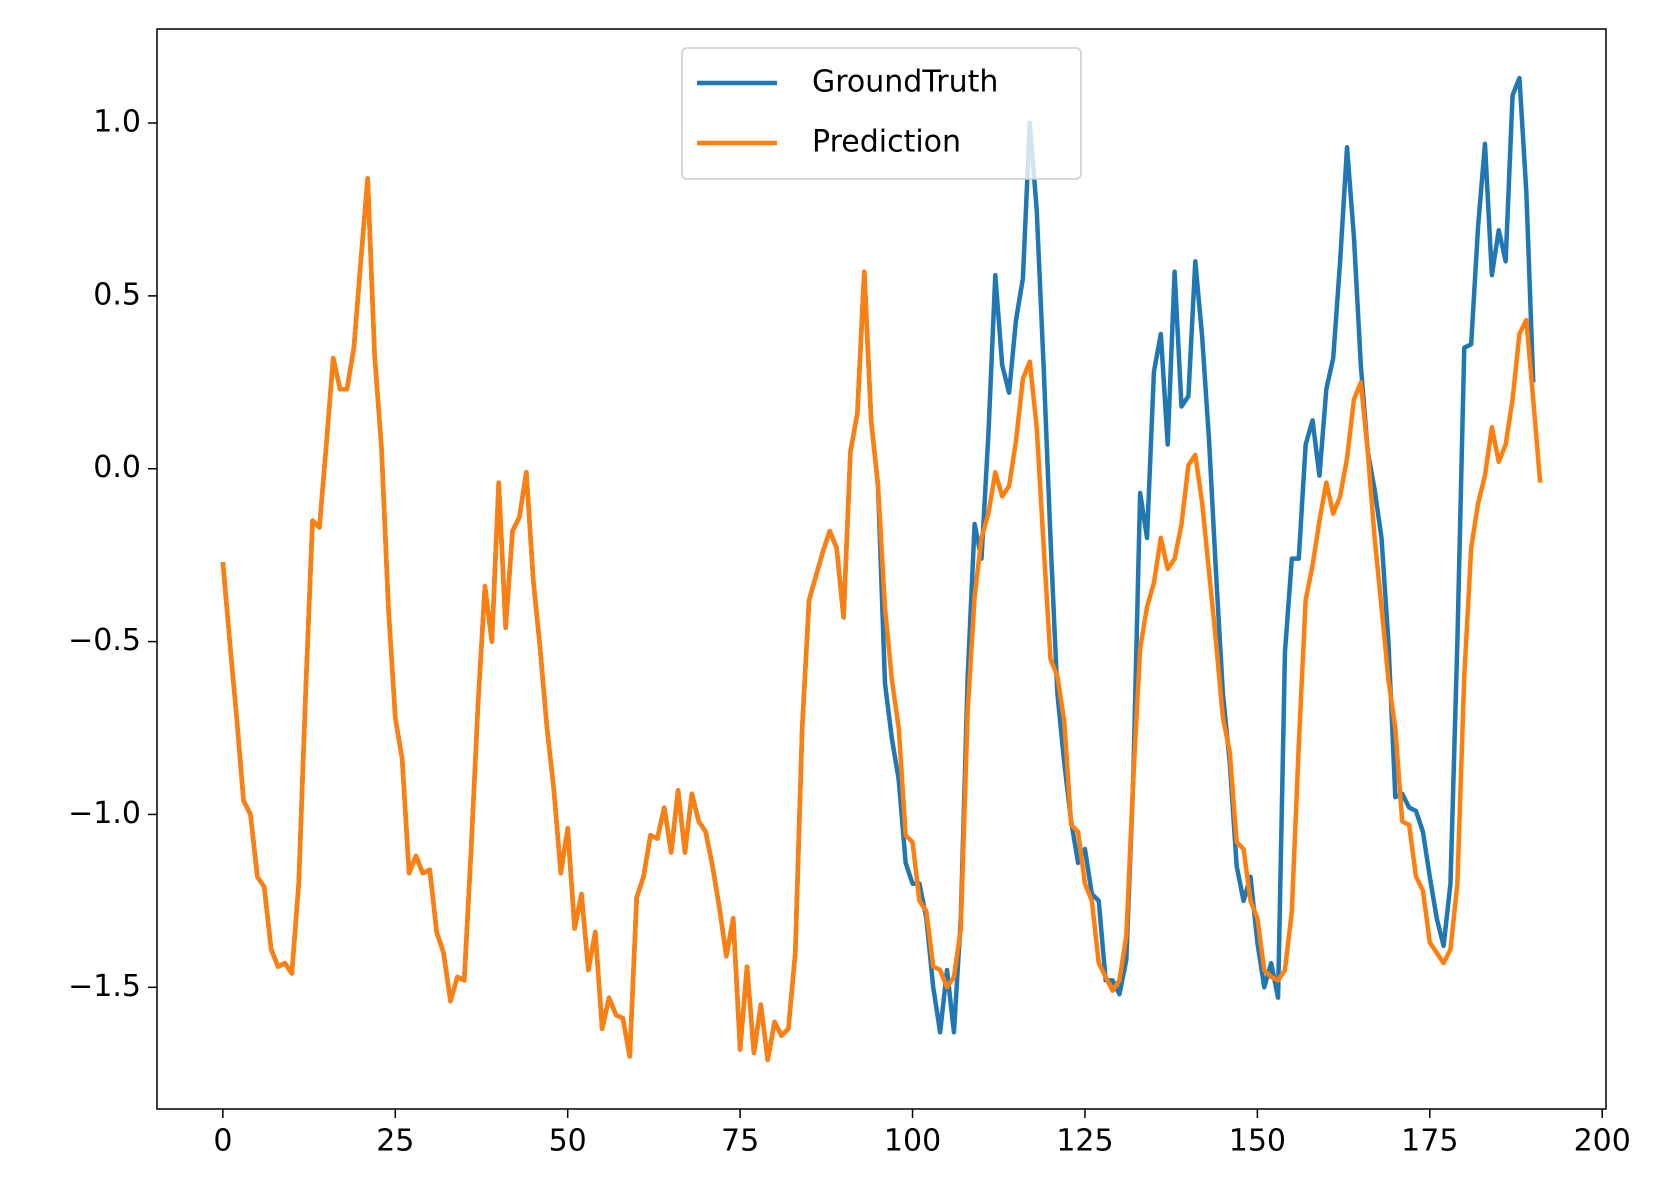 The width and height of the screenshot is (1662, 1201). Describe the element at coordinates (905, 82) in the screenshot. I see `legend-label: GroundTruth` at that location.